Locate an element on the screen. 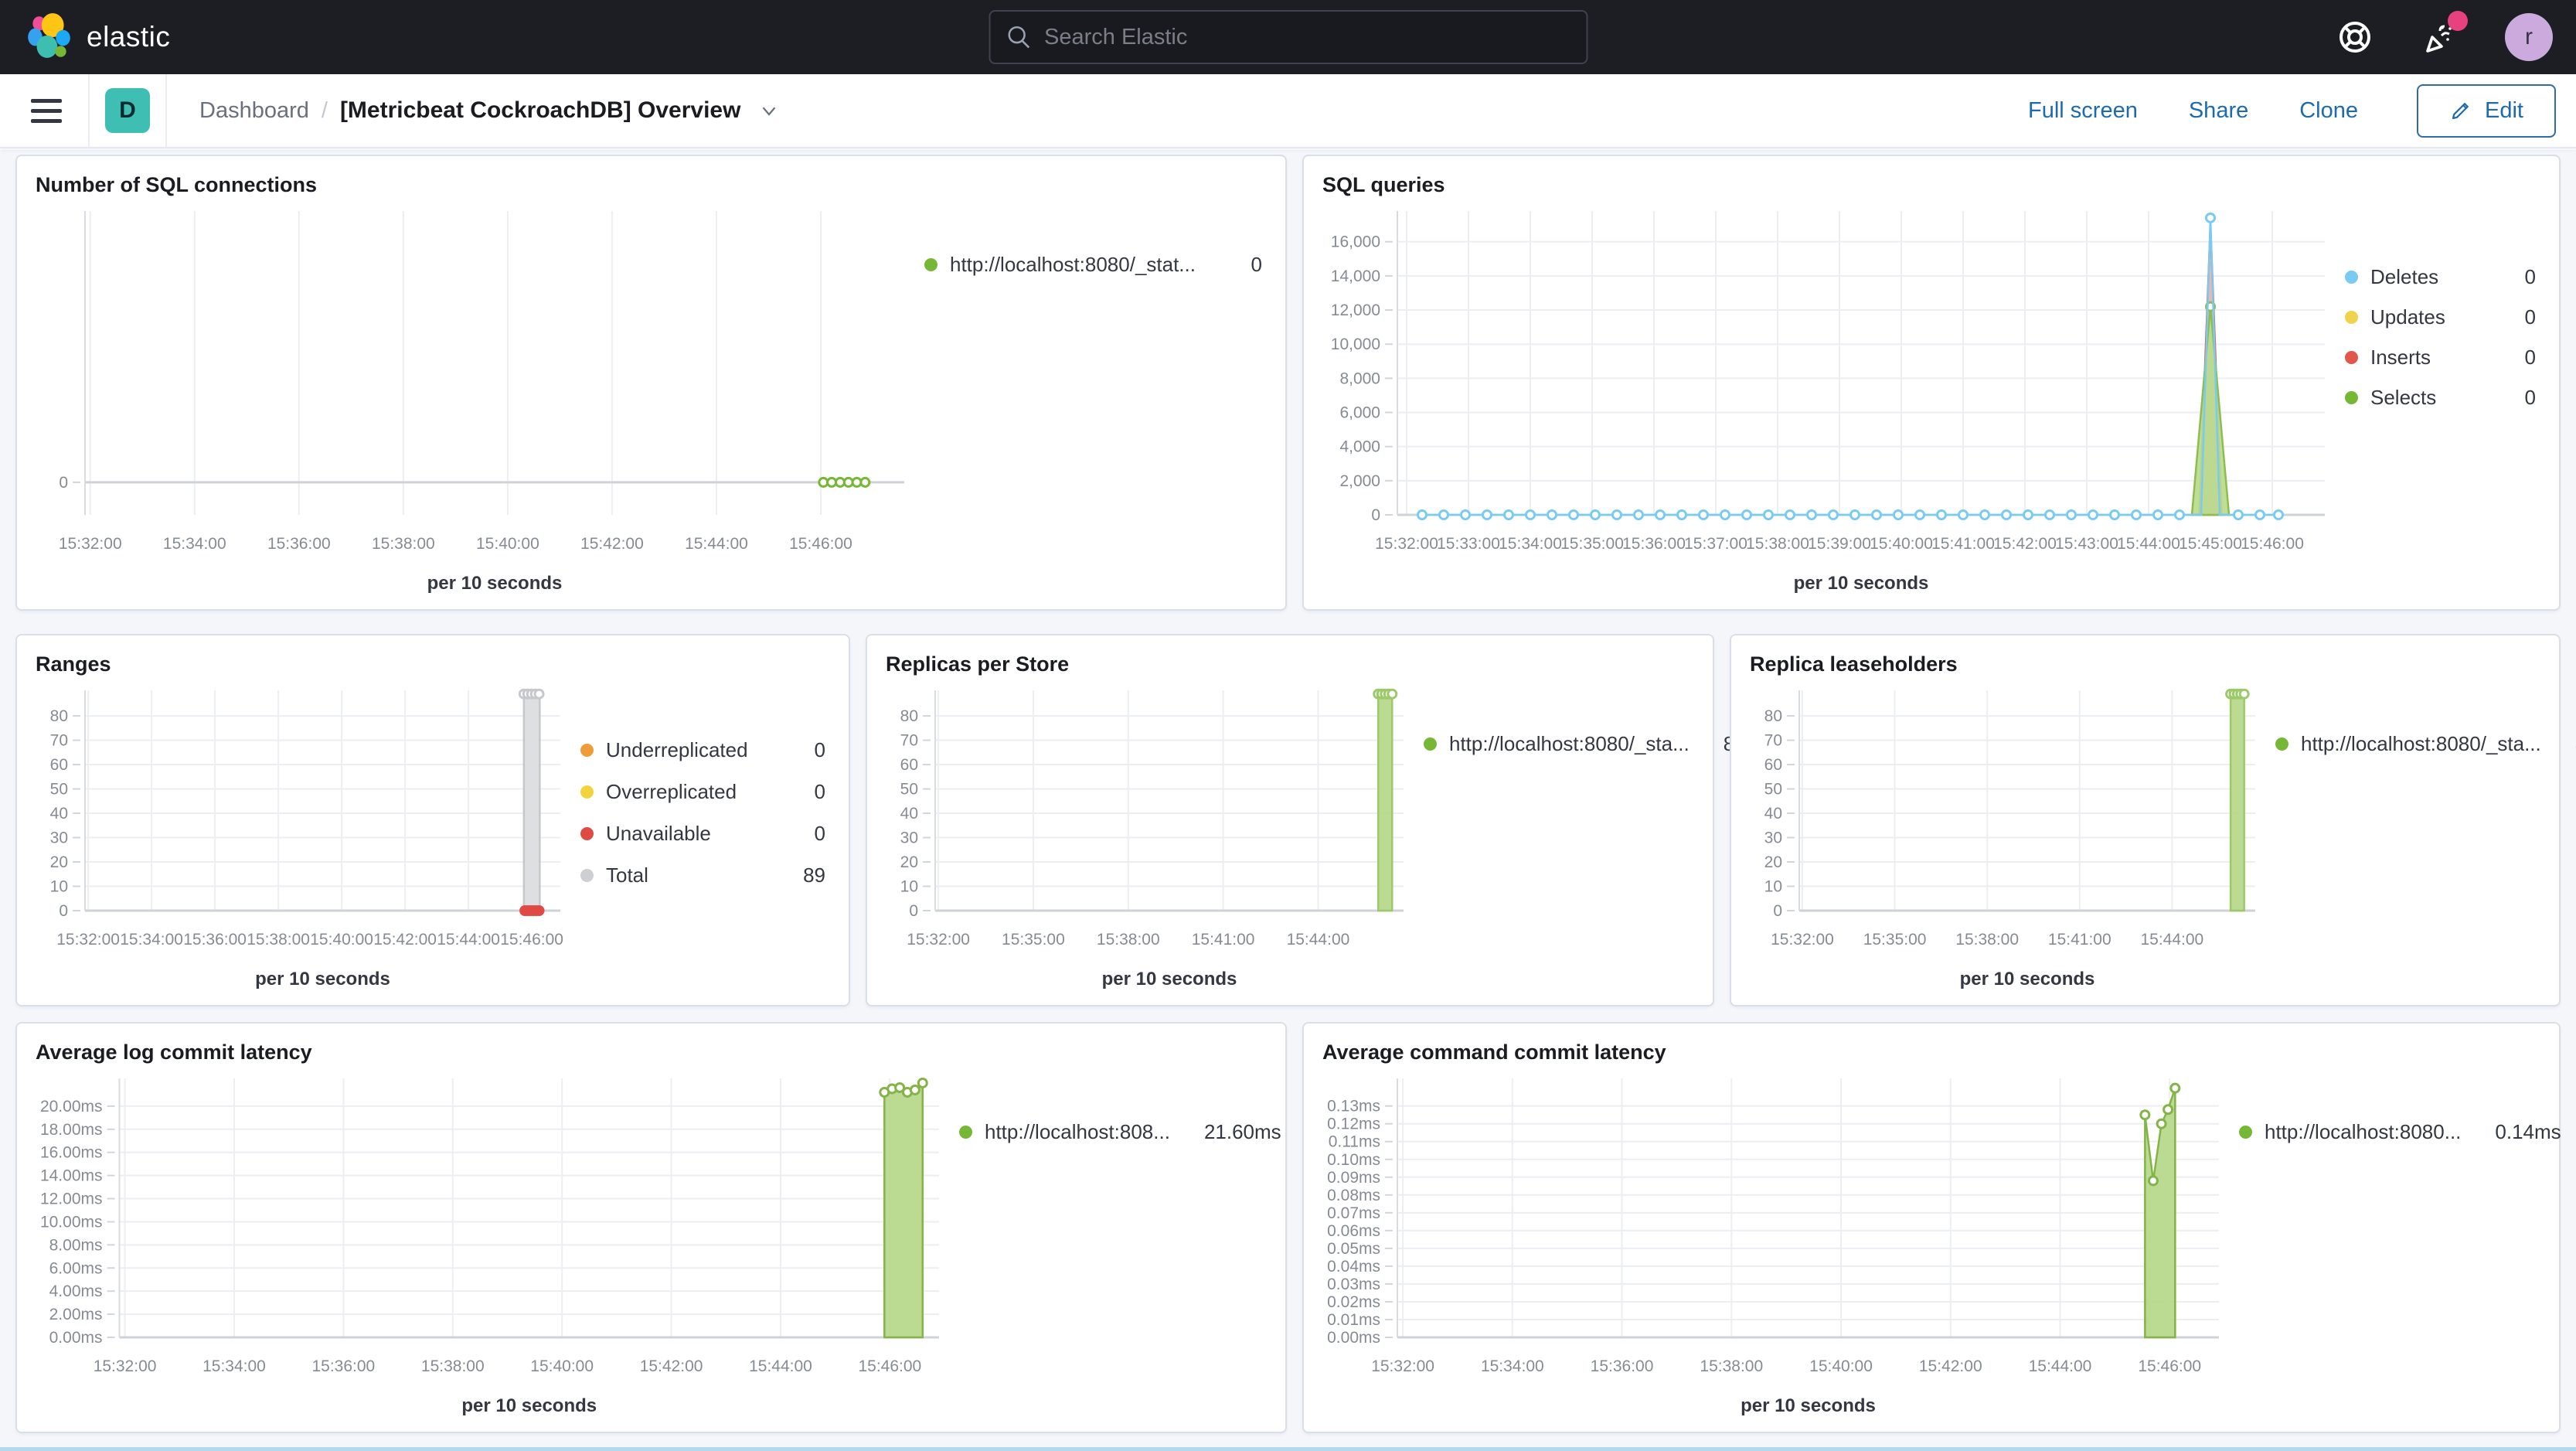  svg-text: 10.00ms is located at coordinates (71, 1222).